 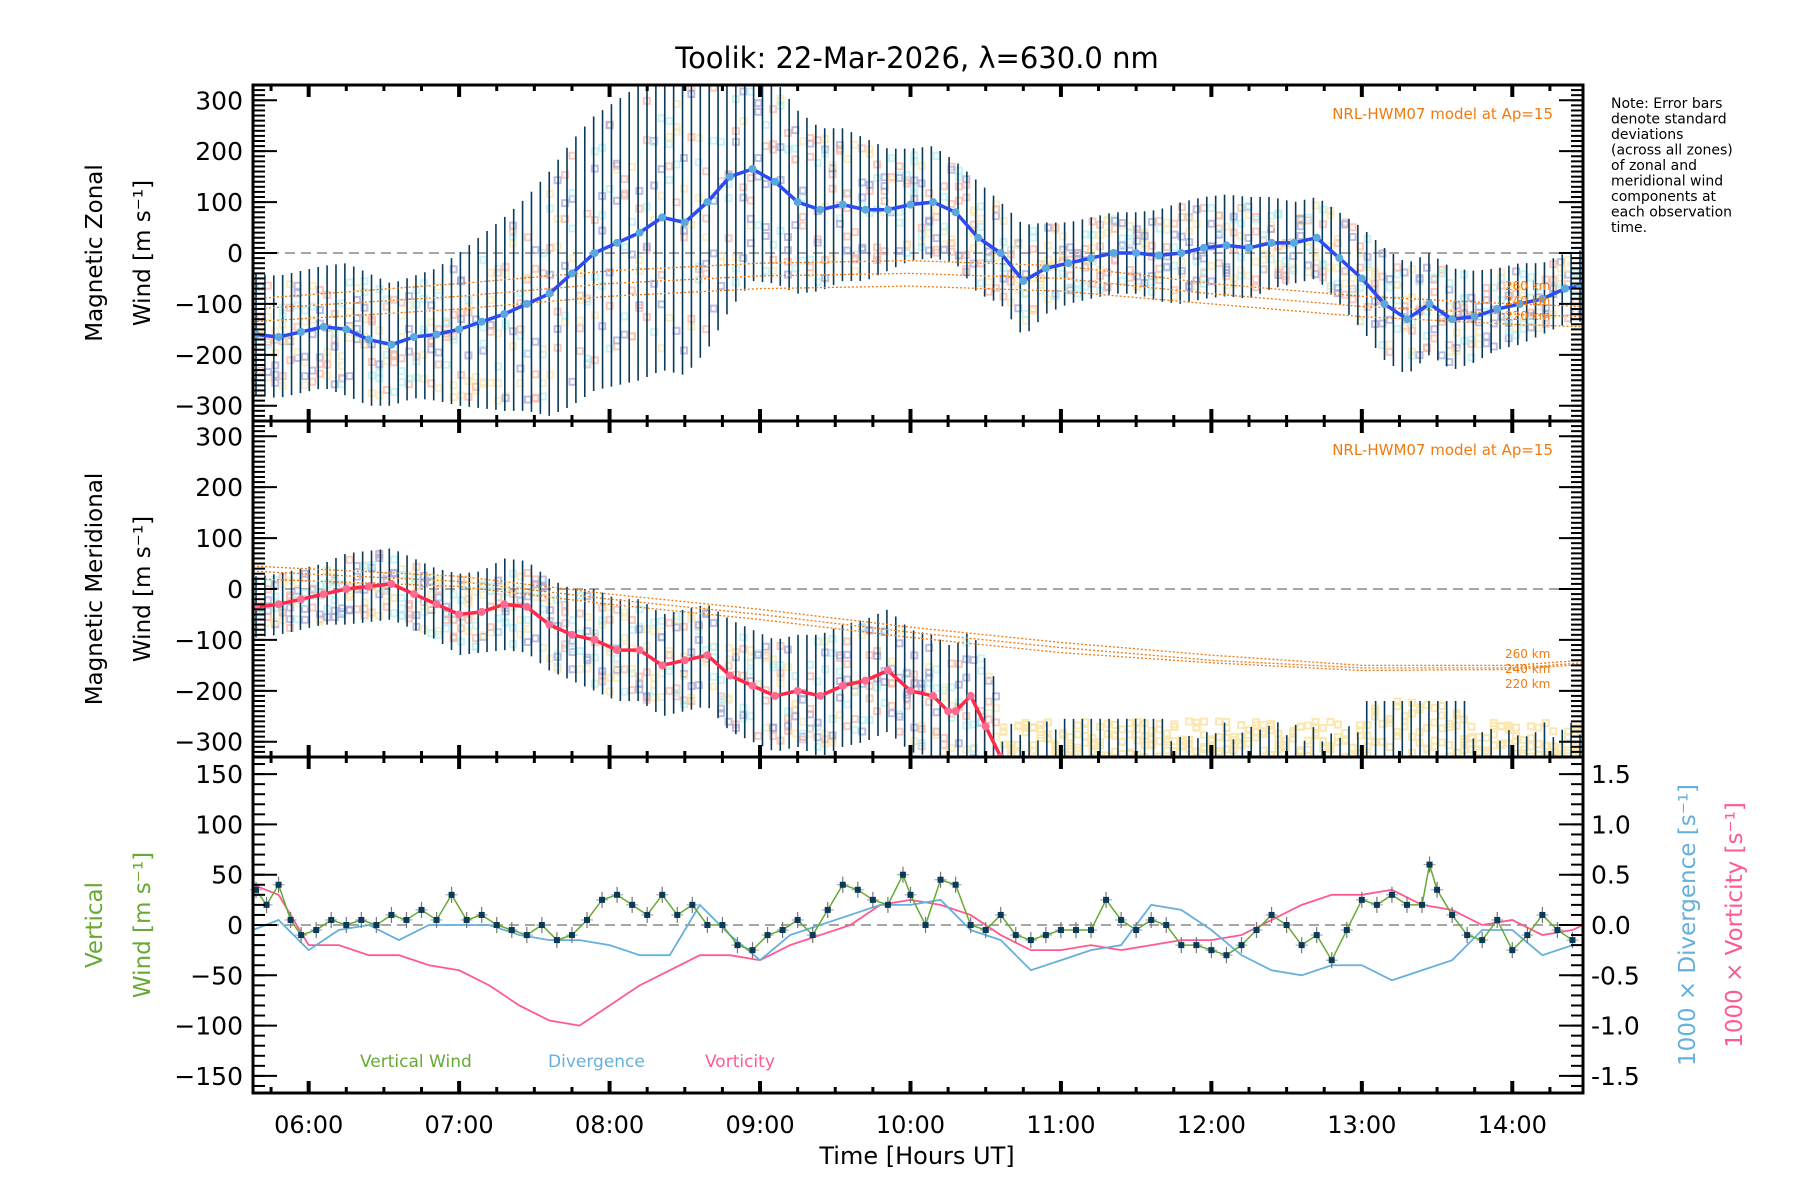 What do you see at coordinates (918, 295) in the screenshot?
I see `model-curve-240km` at bounding box center [918, 295].